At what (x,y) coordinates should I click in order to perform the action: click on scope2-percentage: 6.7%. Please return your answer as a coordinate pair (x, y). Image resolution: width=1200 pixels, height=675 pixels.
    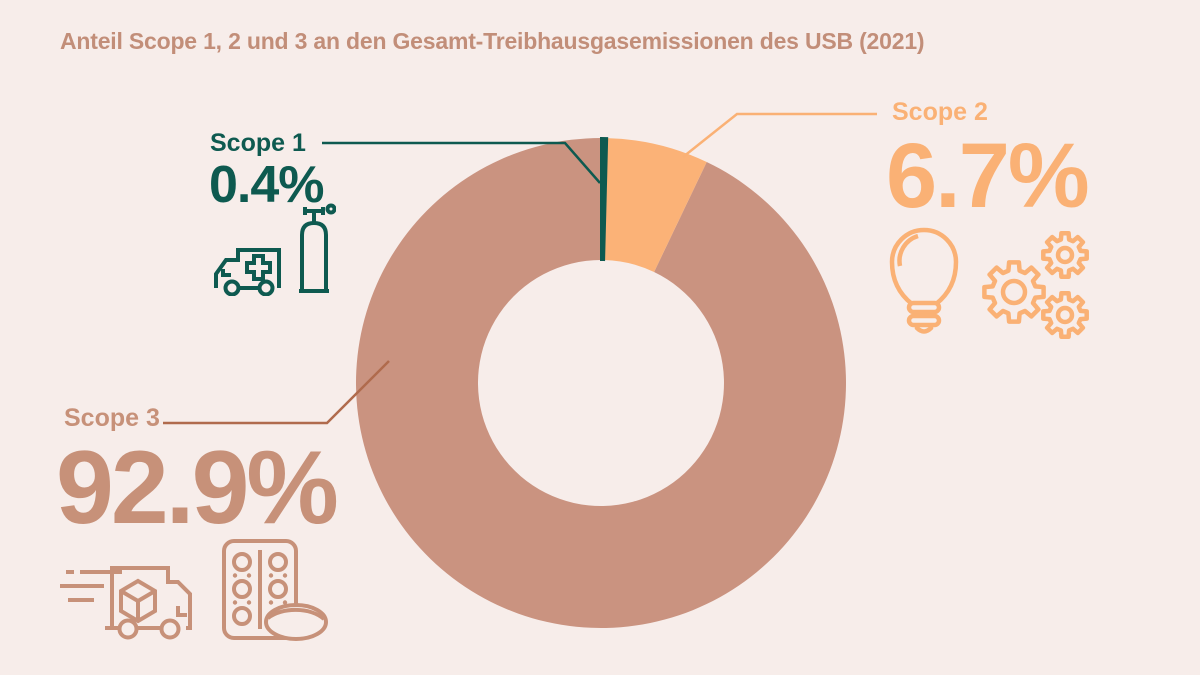
    Looking at the image, I should click on (988, 176).